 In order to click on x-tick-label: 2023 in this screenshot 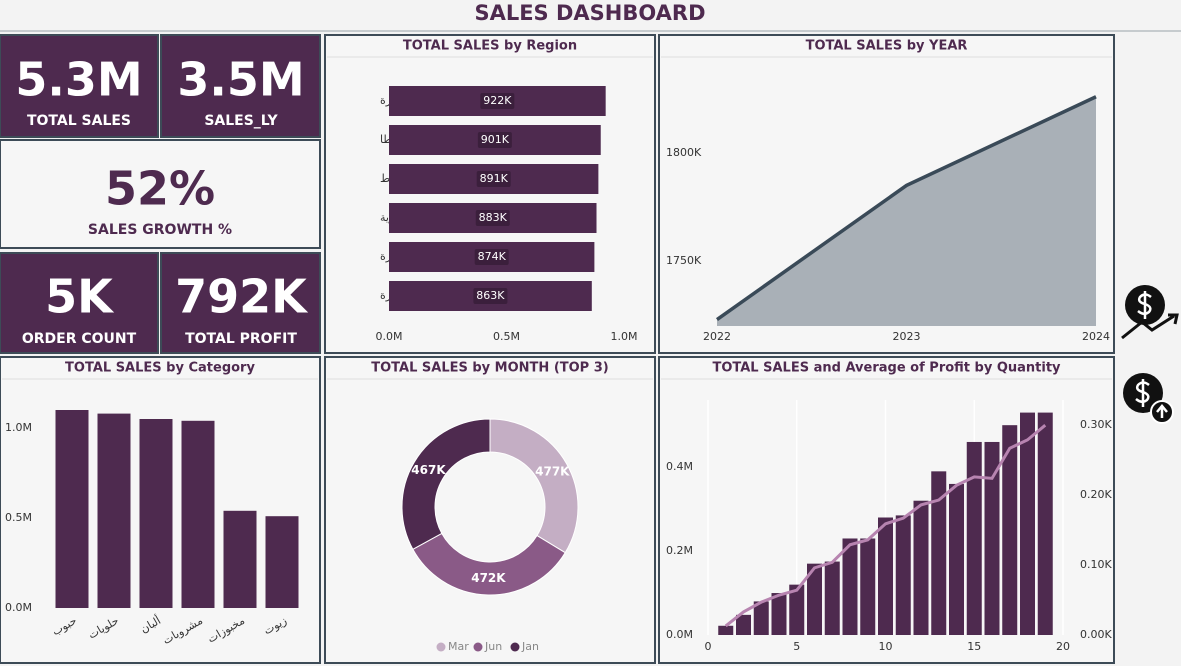, I will do `click(907, 336)`.